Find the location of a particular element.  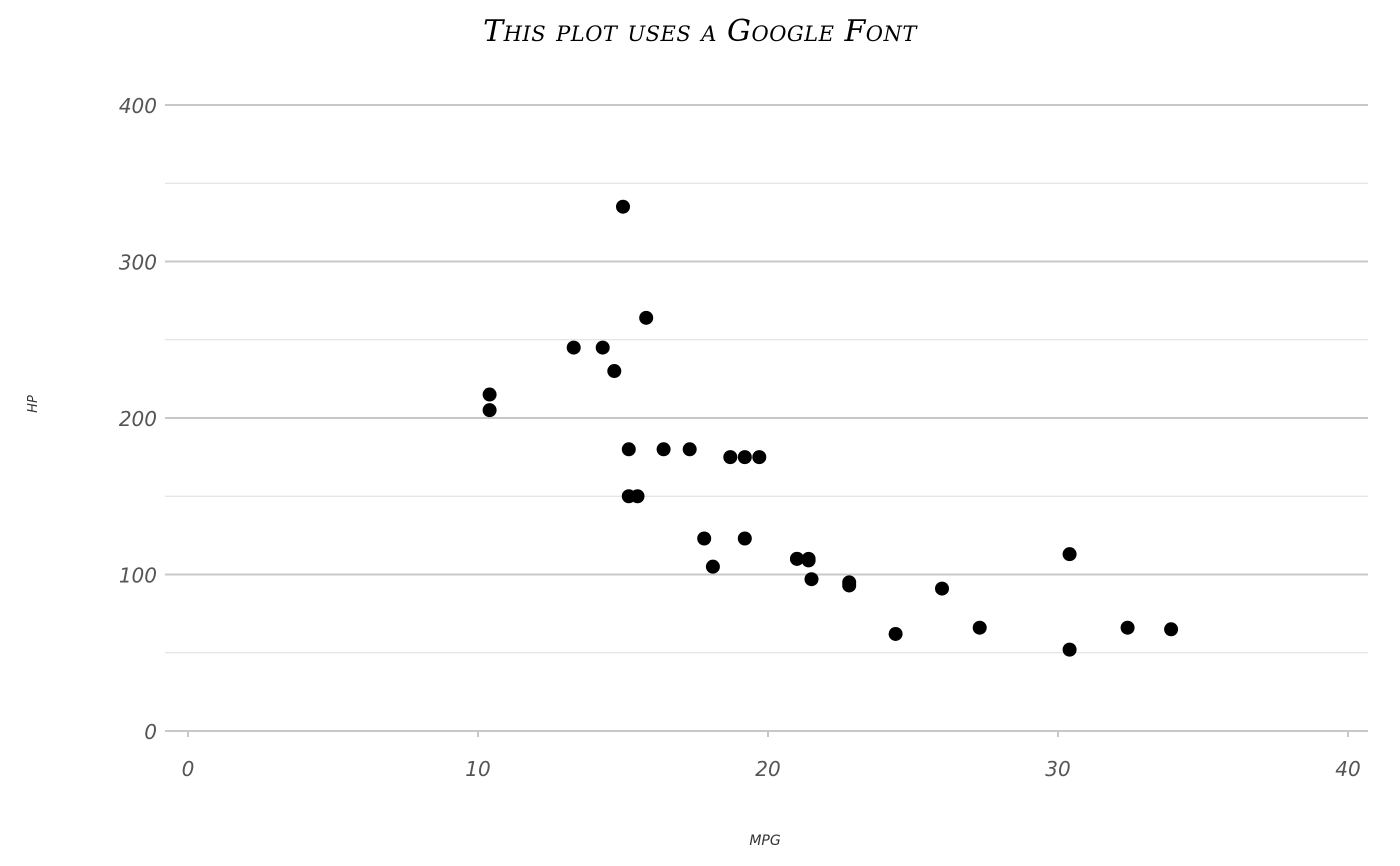

y-tick-label: 300 is located at coordinates (138, 263).